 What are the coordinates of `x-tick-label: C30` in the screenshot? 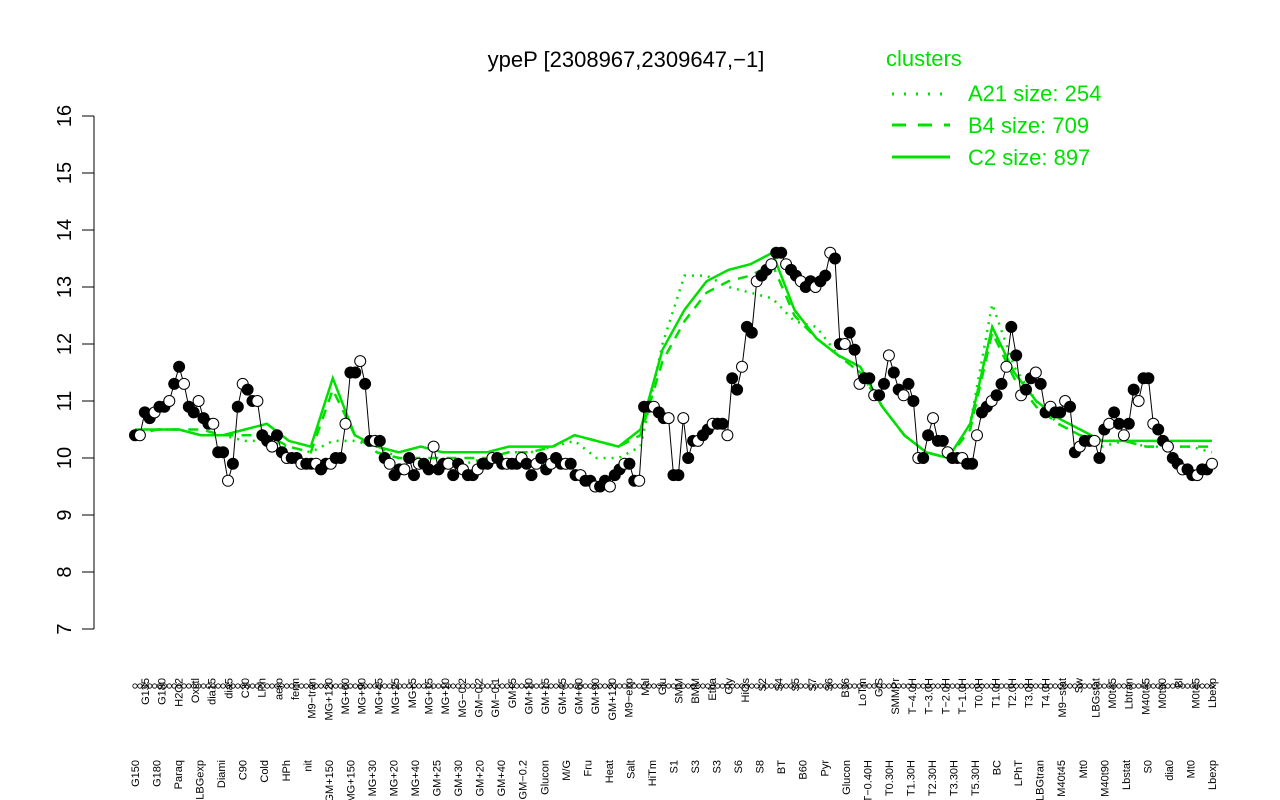 It's located at (246, 688).